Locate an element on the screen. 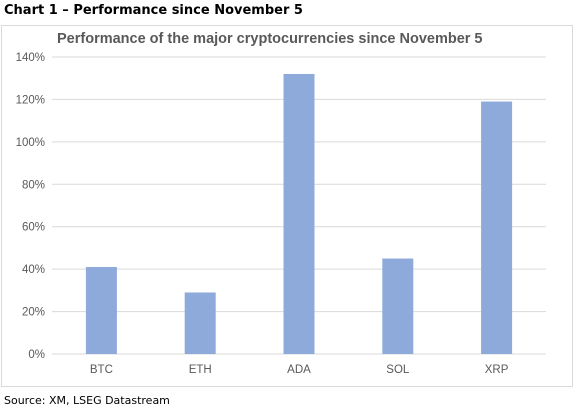 The height and width of the screenshot is (415, 579). bar-ada is located at coordinates (299, 213).